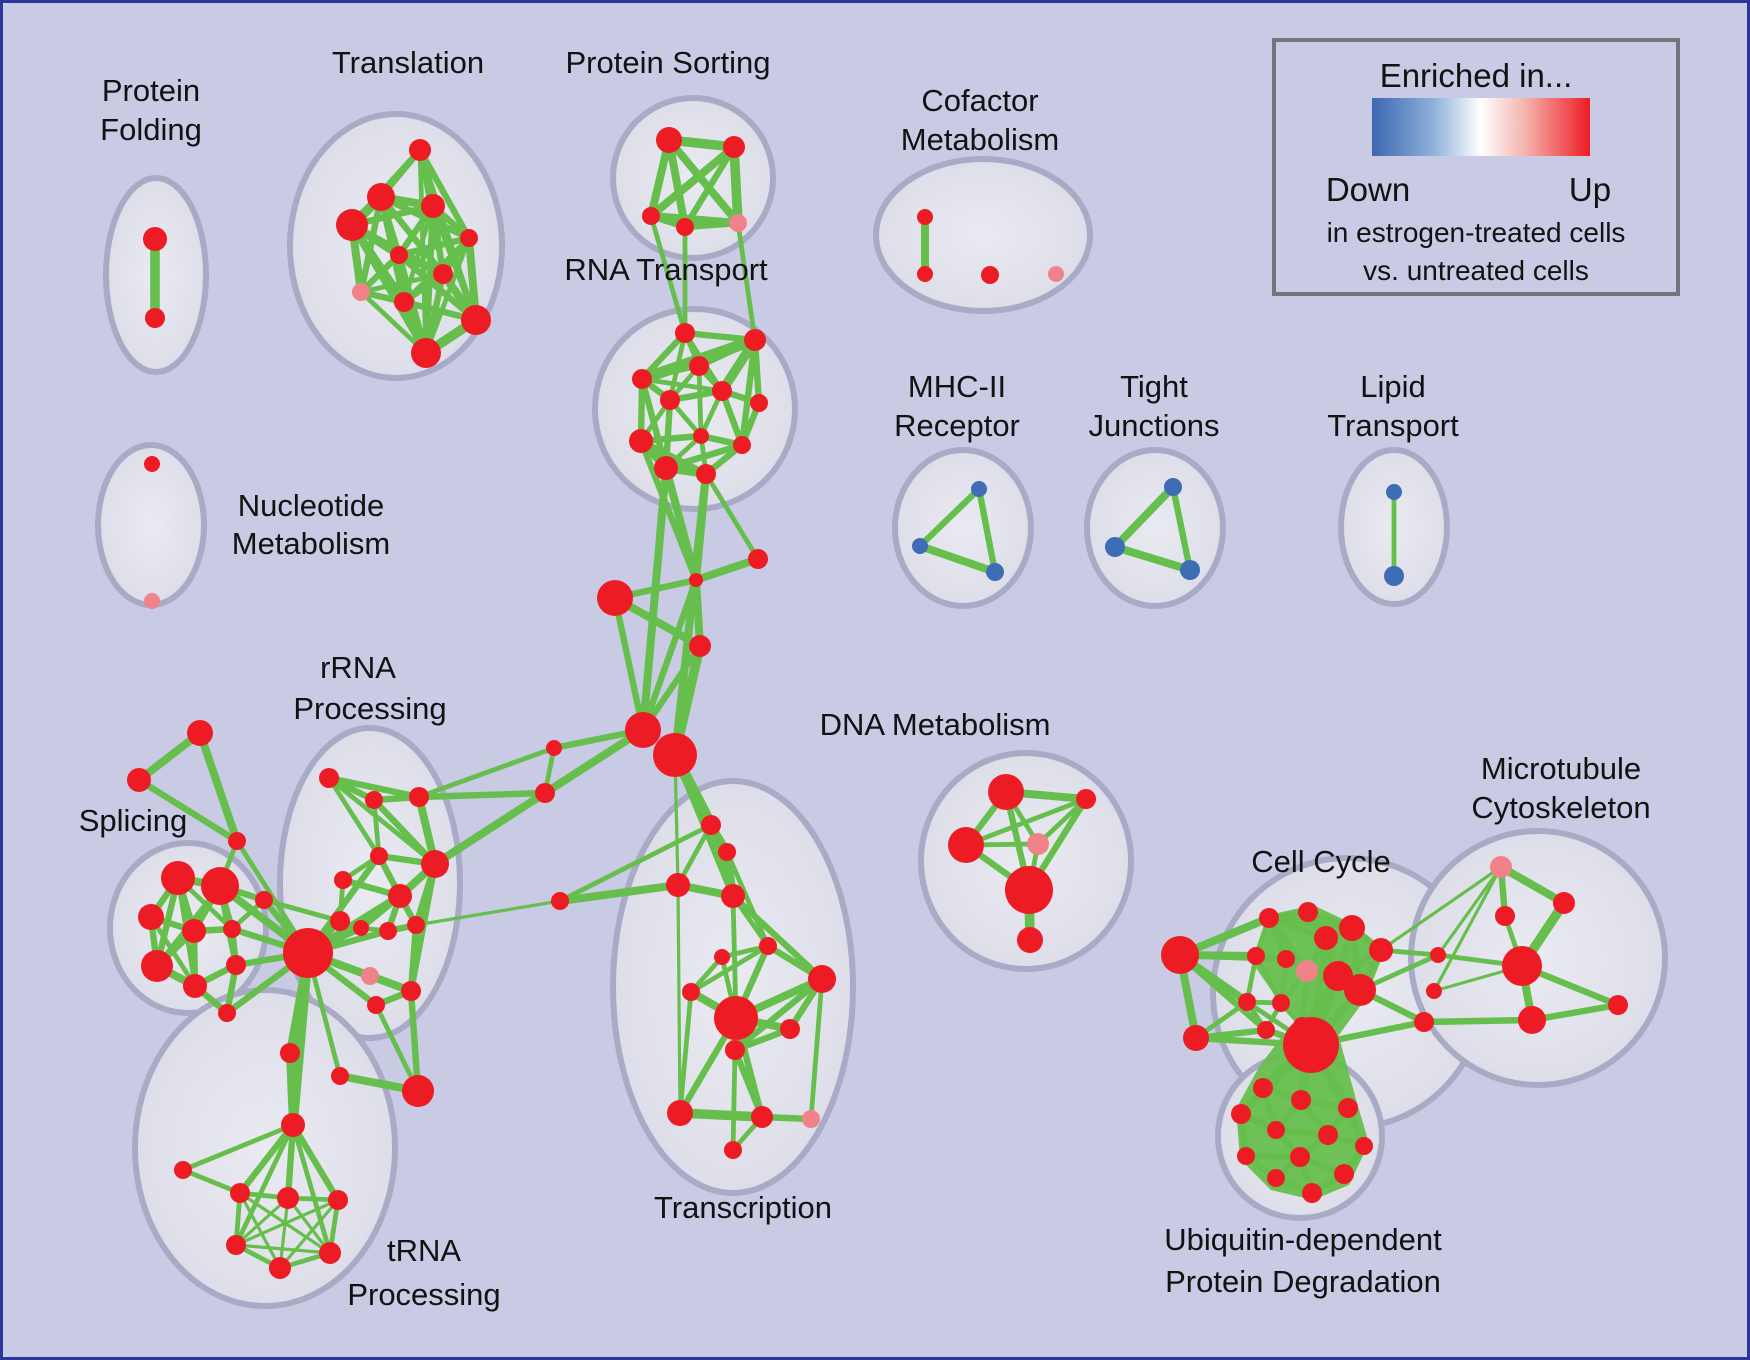 The height and width of the screenshot is (1360, 1750). Describe the element at coordinates (1154, 386) in the screenshot. I see `cluster-label: Tight` at that location.